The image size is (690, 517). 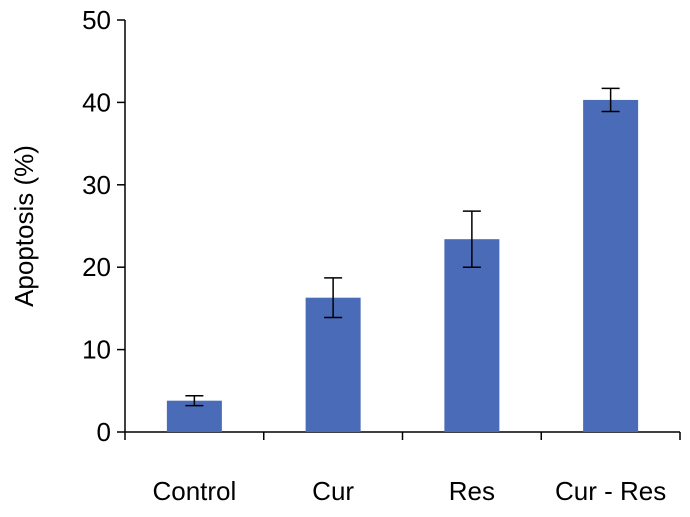 I want to click on x-category-label: Res, so click(x=472, y=491).